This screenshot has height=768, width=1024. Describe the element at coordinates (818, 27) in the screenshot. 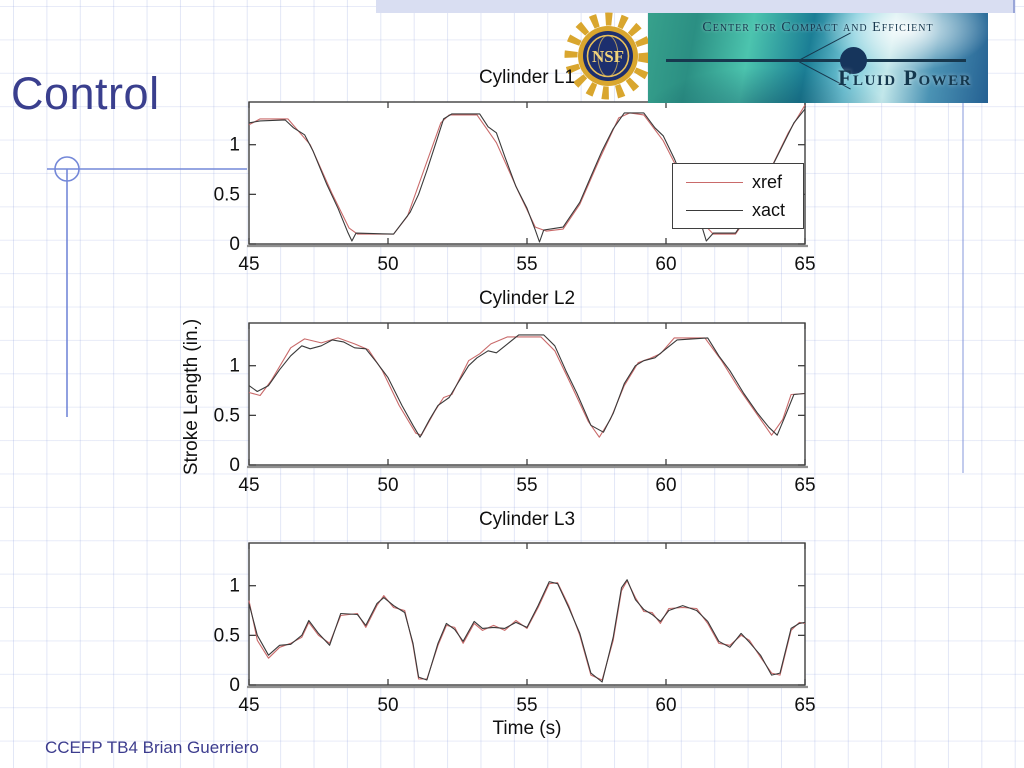

I see `banner-top-text: Center for Compact and Efficient` at that location.